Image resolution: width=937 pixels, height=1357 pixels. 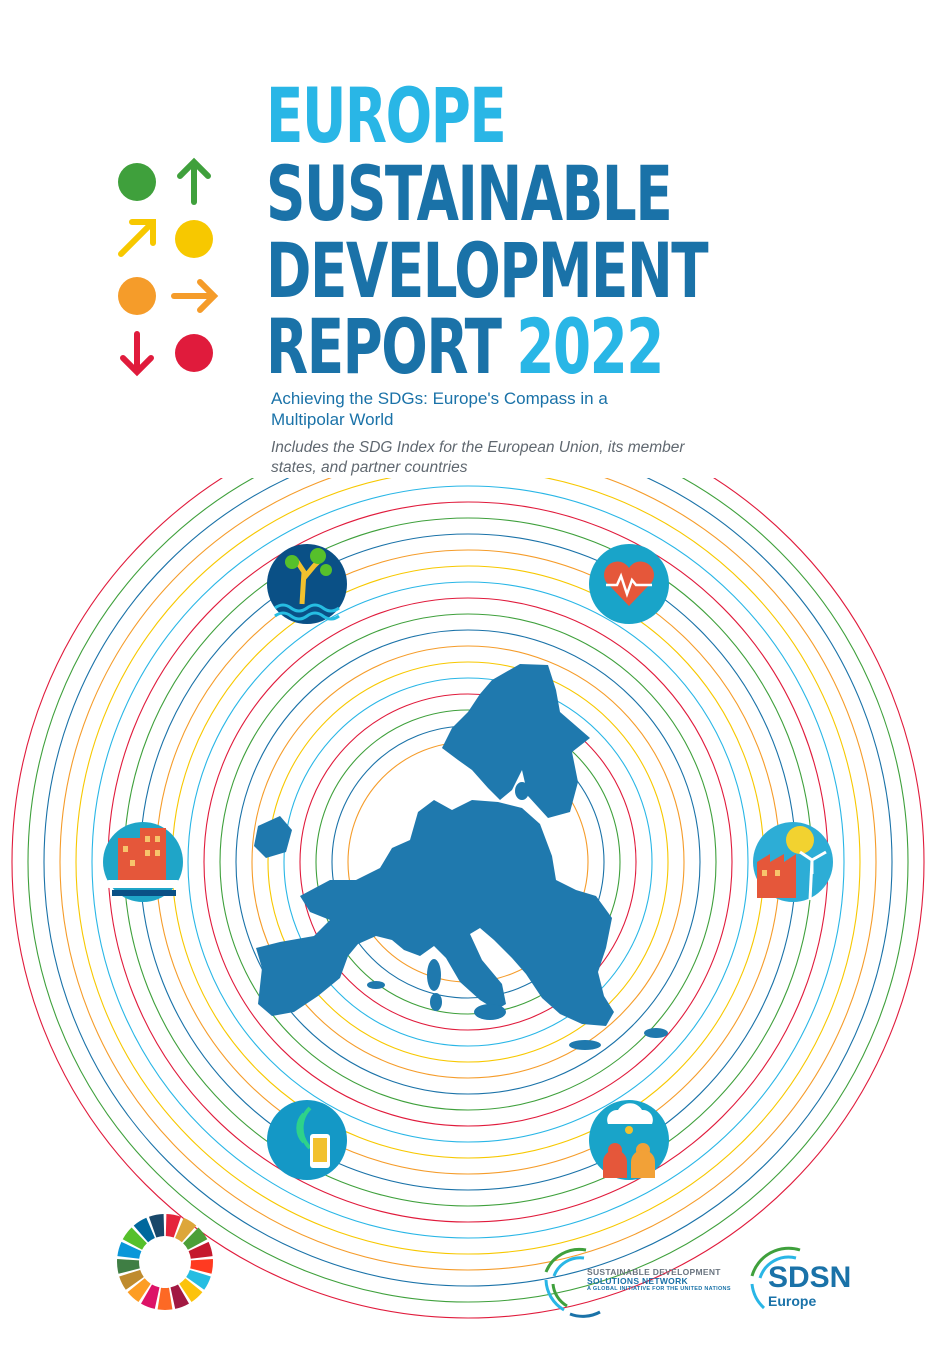 I want to click on orange-circle-icon, so click(x=137, y=296).